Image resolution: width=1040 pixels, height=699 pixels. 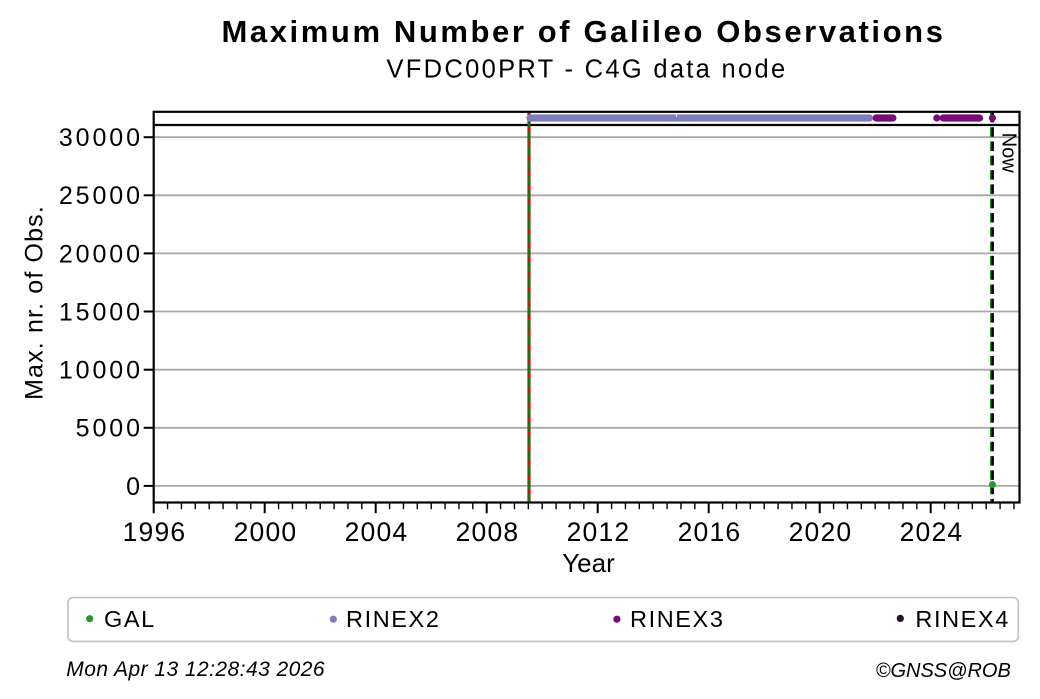 What do you see at coordinates (393, 619) in the screenshot?
I see `svg-text: RINEX2` at bounding box center [393, 619].